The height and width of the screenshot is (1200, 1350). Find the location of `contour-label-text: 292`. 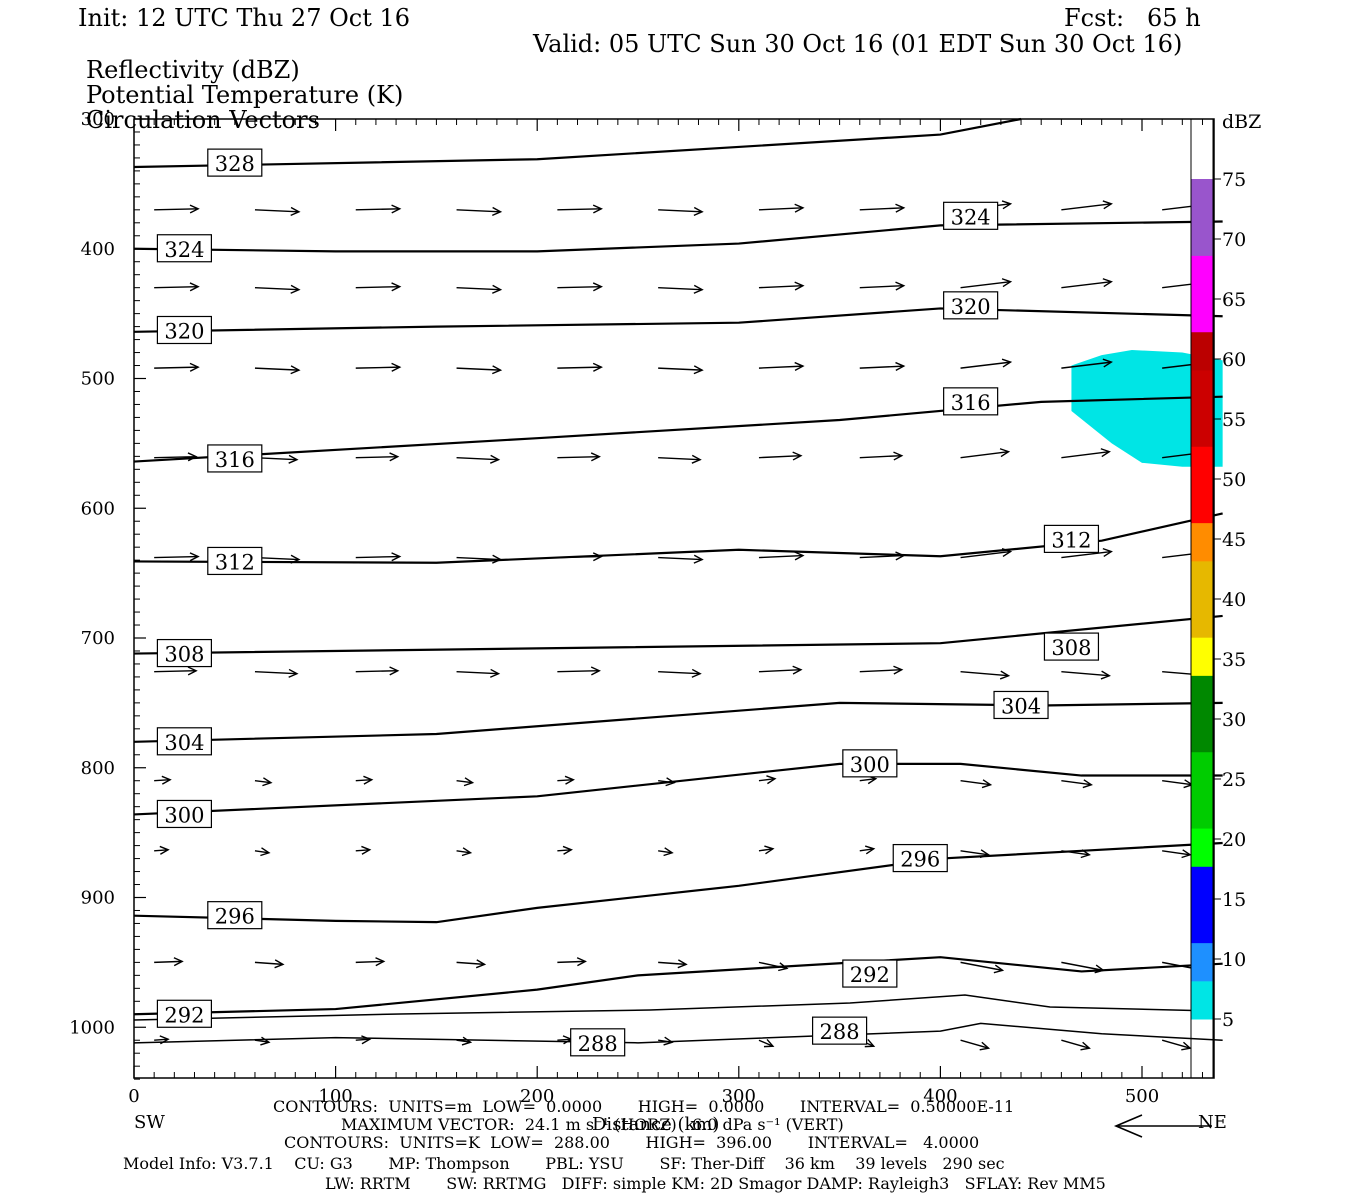

contour-label-text: 292 is located at coordinates (184, 1015).